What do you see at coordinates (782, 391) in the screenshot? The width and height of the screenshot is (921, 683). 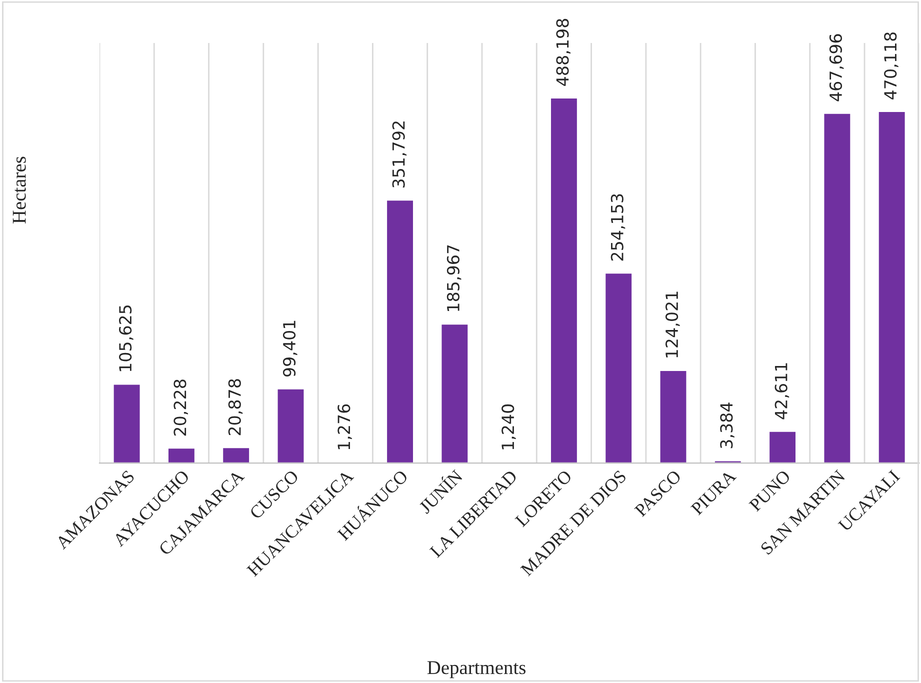 I see `data-label: 42,611` at bounding box center [782, 391].